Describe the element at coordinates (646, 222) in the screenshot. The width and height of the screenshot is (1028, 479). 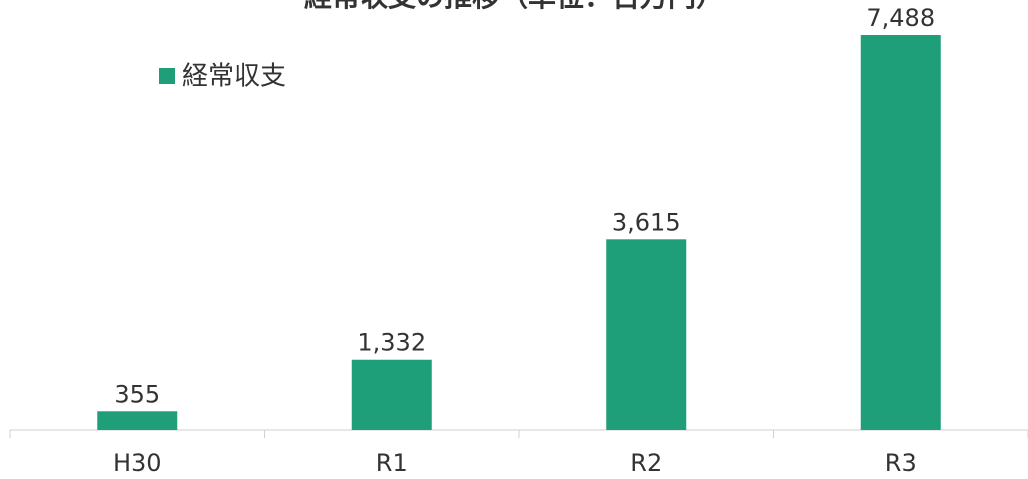
I see `data-label: 3,615` at that location.